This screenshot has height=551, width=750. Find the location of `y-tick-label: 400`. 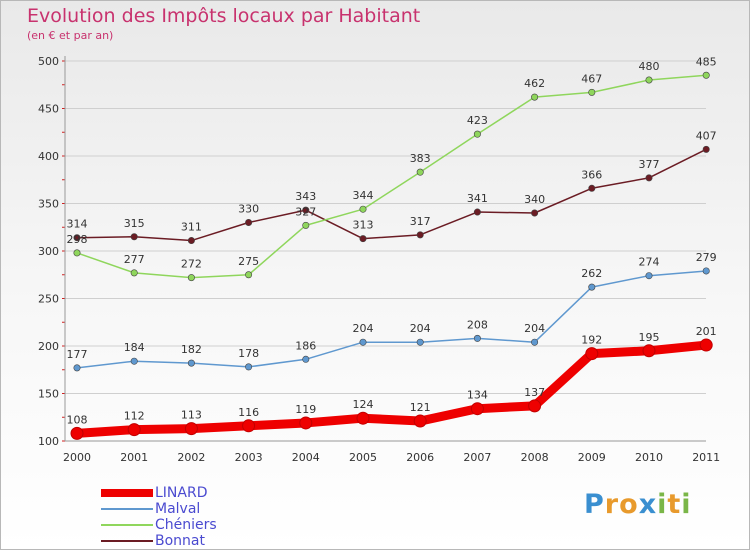

y-tick-label: 400 is located at coordinates (48, 156).